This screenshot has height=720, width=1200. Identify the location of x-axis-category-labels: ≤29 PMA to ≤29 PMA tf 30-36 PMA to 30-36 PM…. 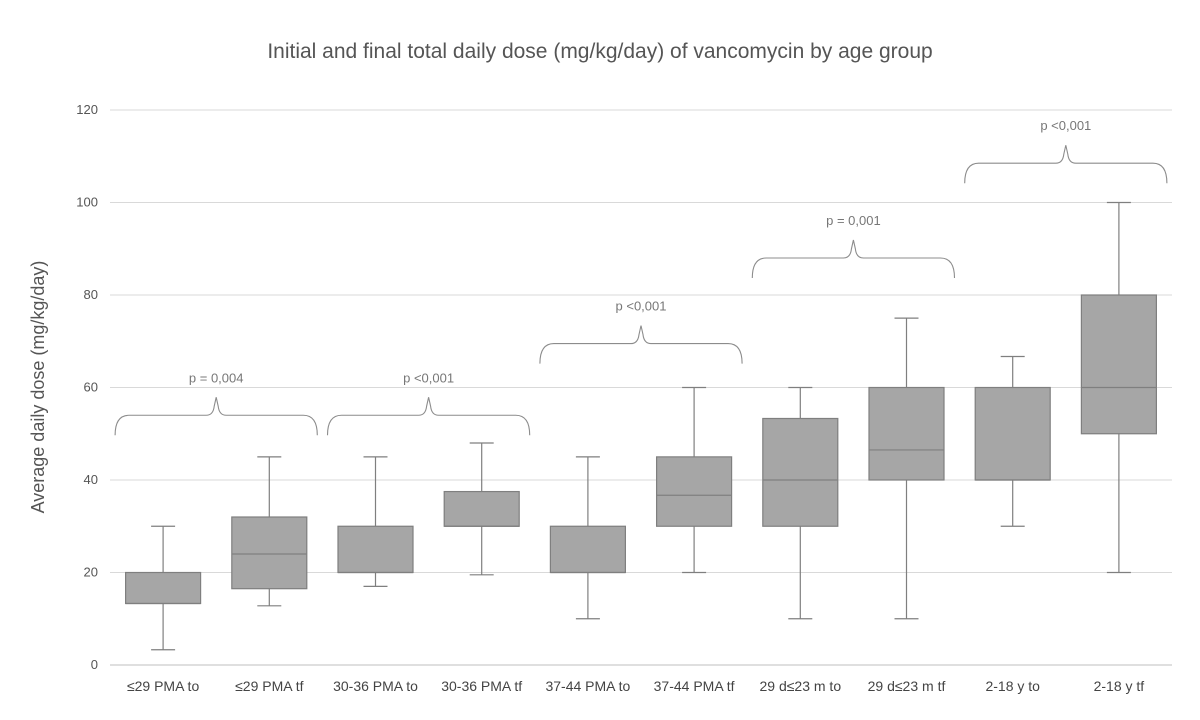
(635, 686).